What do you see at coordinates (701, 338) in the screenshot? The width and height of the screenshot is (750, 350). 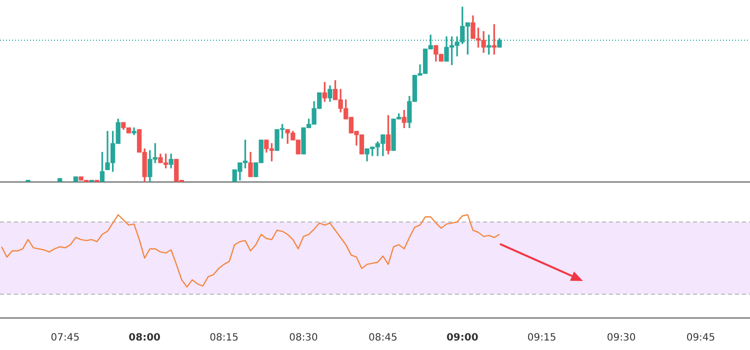 I see `x-tick-label: 09:45` at bounding box center [701, 338].